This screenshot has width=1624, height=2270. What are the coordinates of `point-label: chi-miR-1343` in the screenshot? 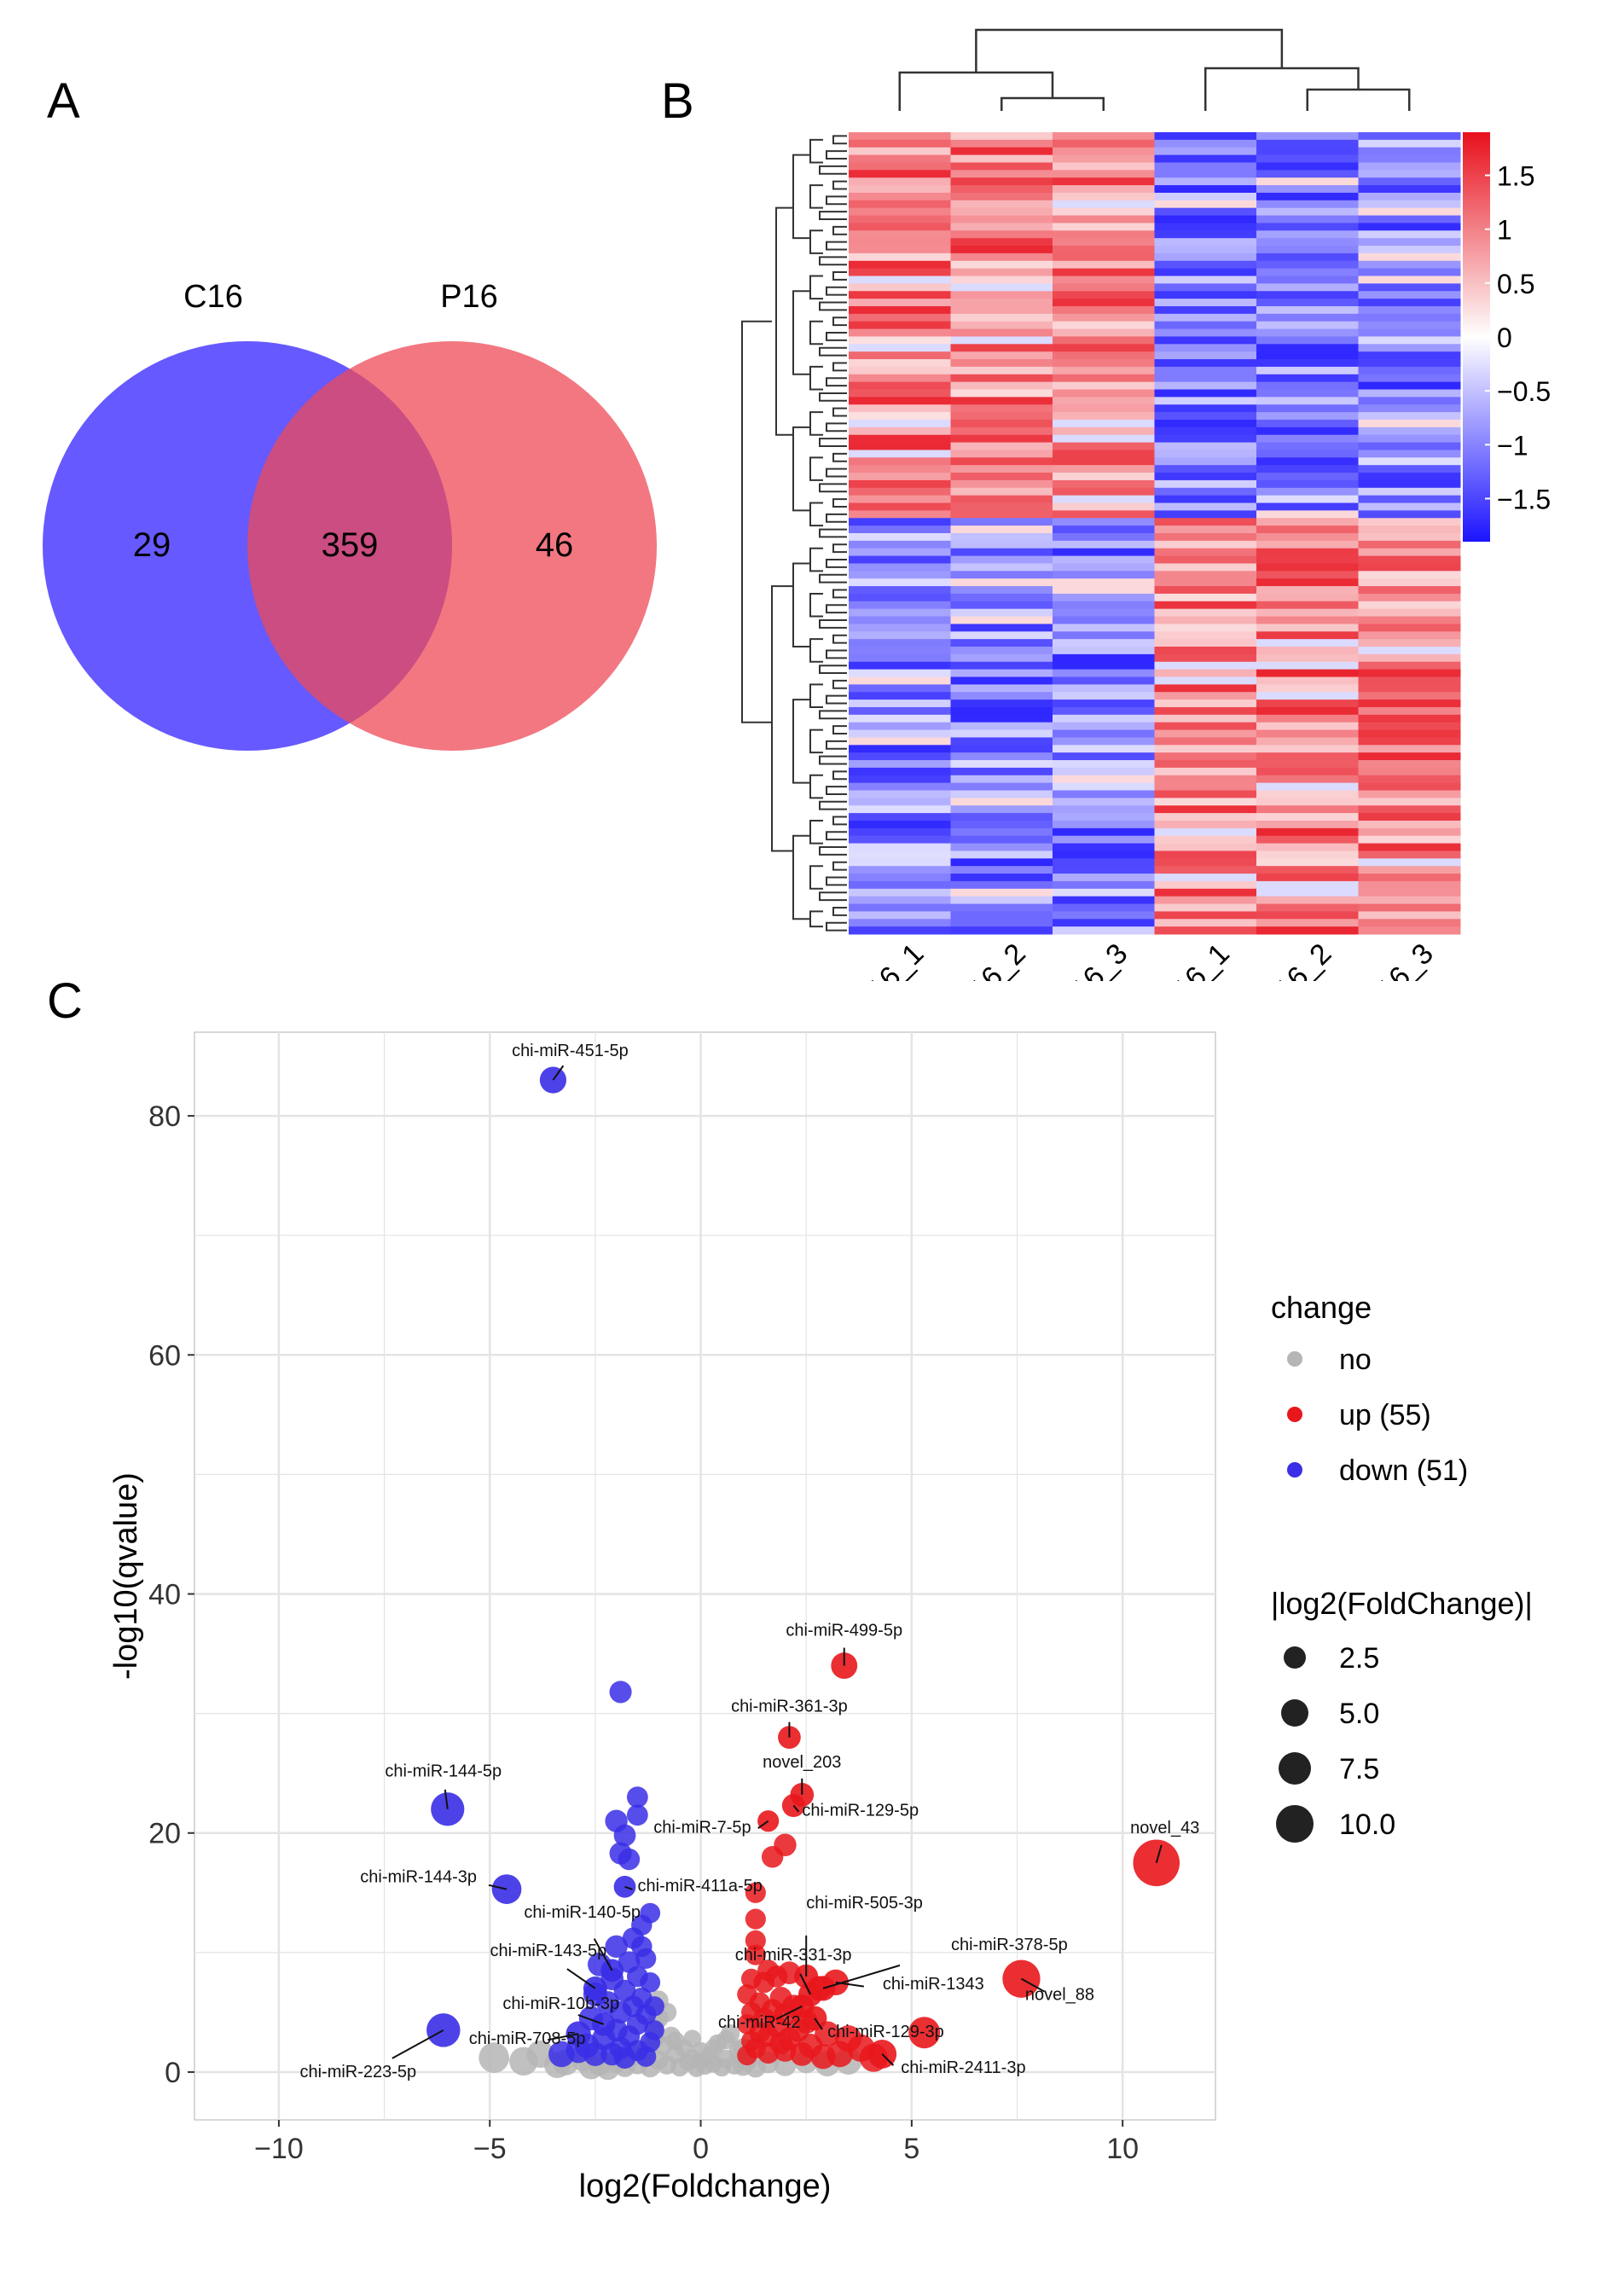 It's located at (933, 1984).